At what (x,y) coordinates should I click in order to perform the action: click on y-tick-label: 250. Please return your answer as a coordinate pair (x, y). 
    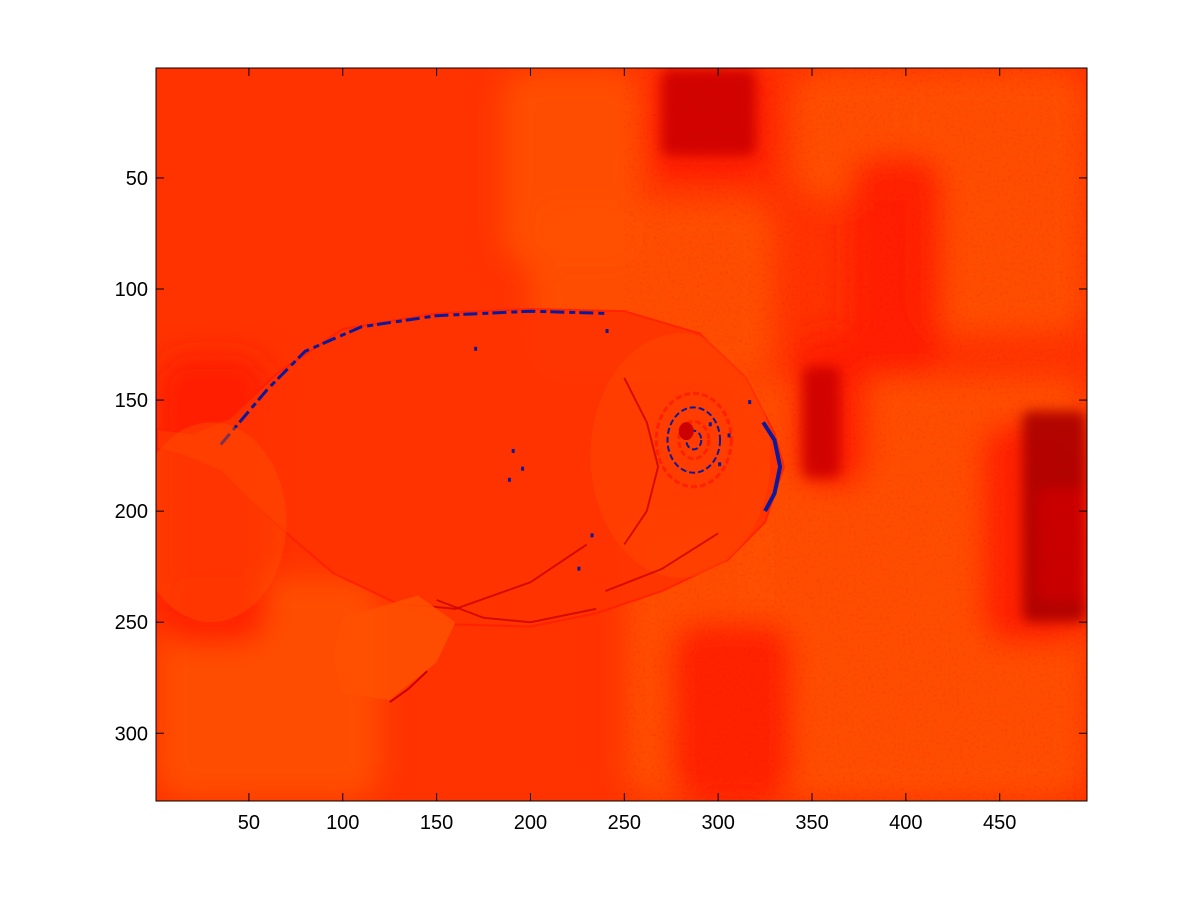
    Looking at the image, I should click on (131, 623).